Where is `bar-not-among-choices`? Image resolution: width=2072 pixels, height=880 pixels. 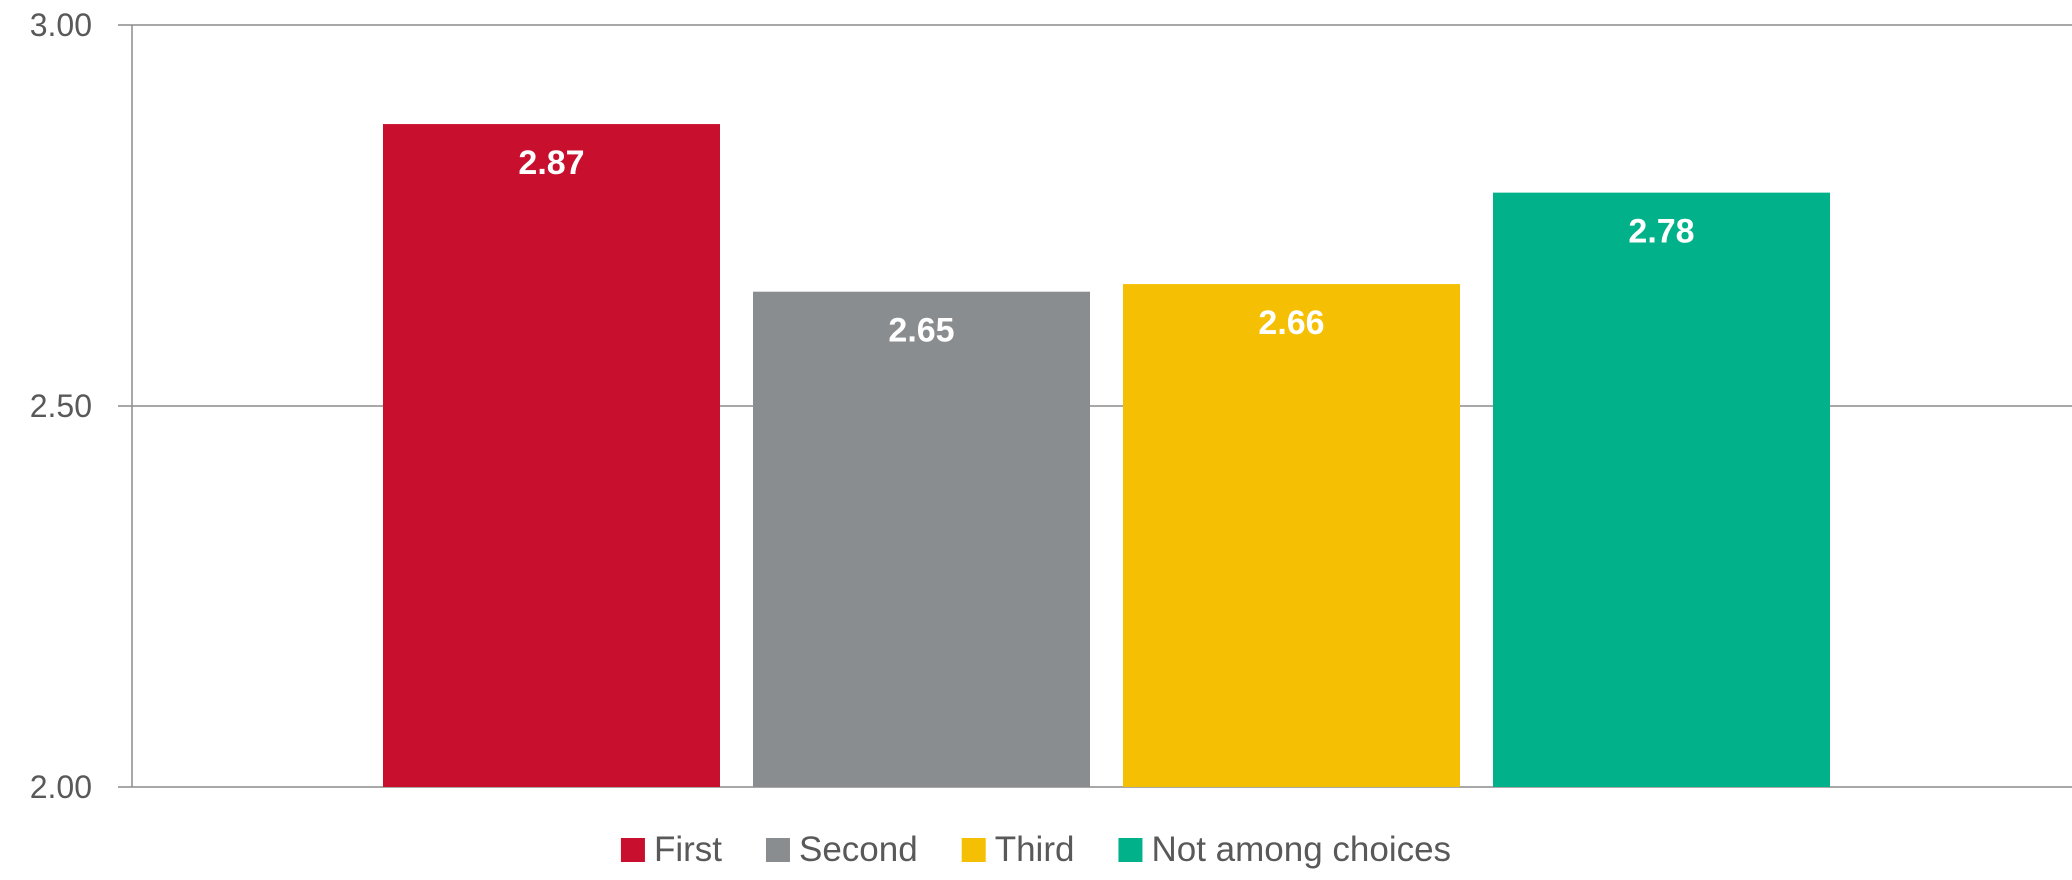 bar-not-among-choices is located at coordinates (1661, 489).